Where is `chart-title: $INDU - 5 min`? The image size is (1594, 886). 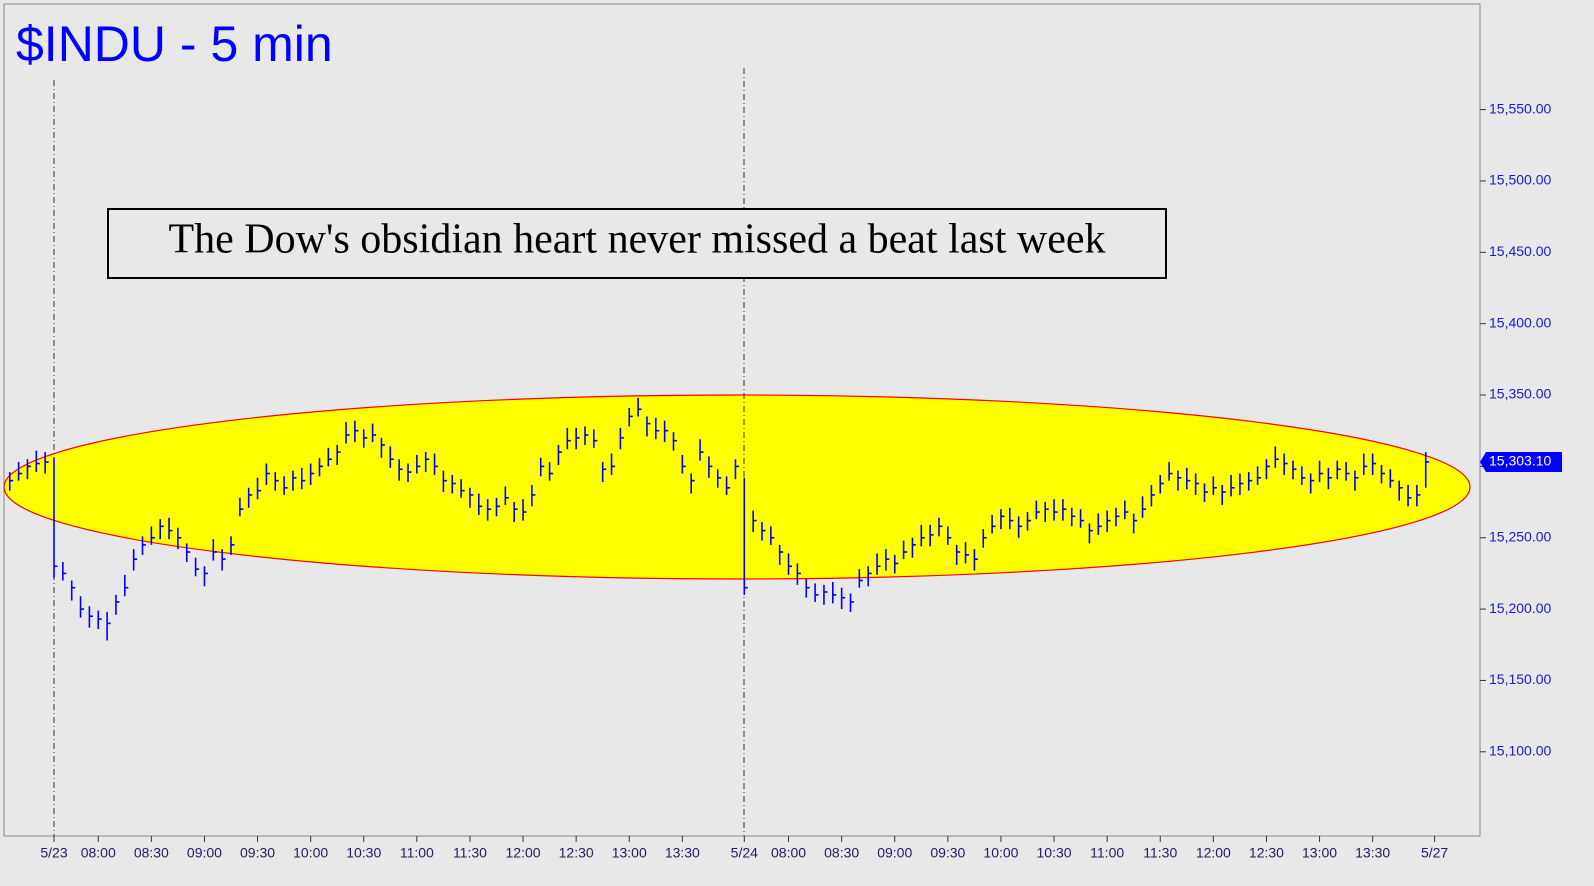 chart-title: $INDU - 5 min is located at coordinates (174, 44).